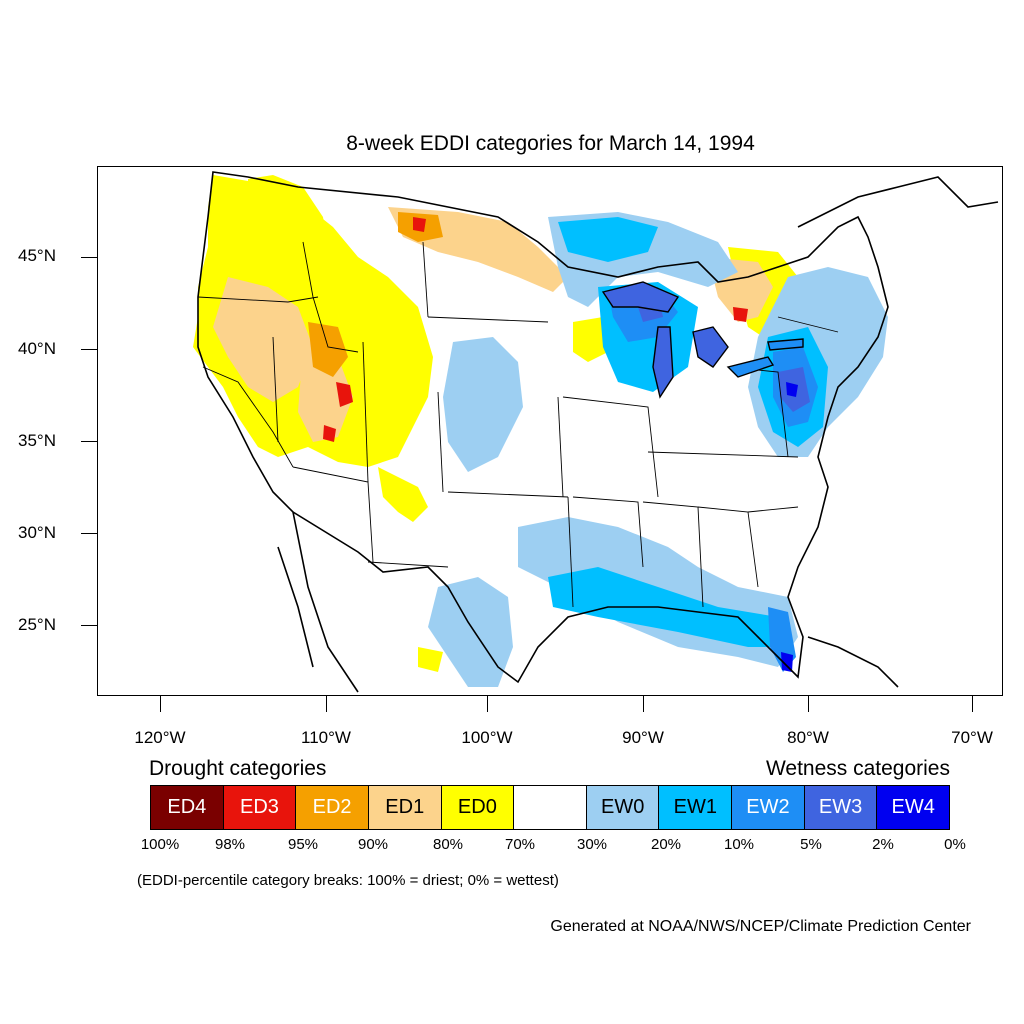 The image size is (1024, 1024). Describe the element at coordinates (365, 412) in the screenshot. I see `border-ut-co` at that location.